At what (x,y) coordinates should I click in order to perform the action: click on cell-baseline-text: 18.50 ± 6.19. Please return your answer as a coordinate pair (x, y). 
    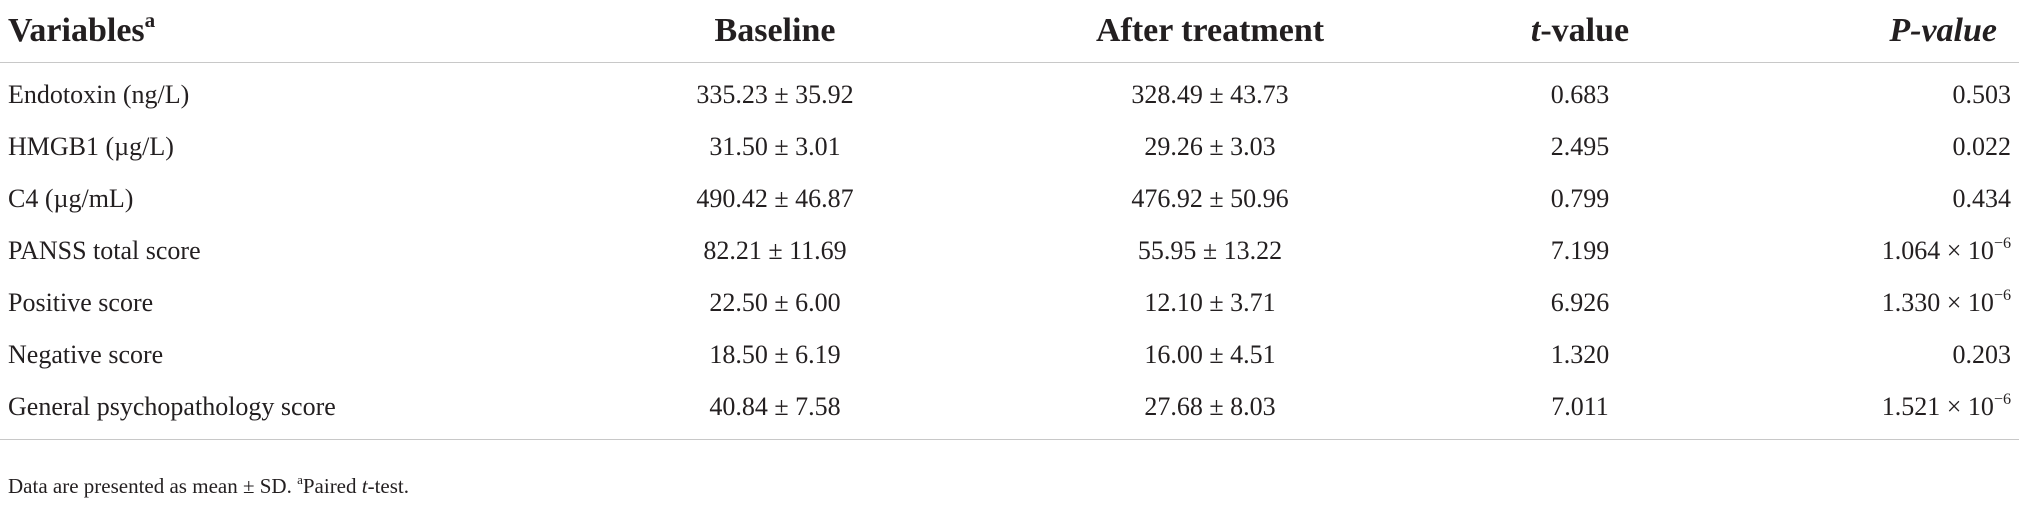
    Looking at the image, I should click on (775, 354).